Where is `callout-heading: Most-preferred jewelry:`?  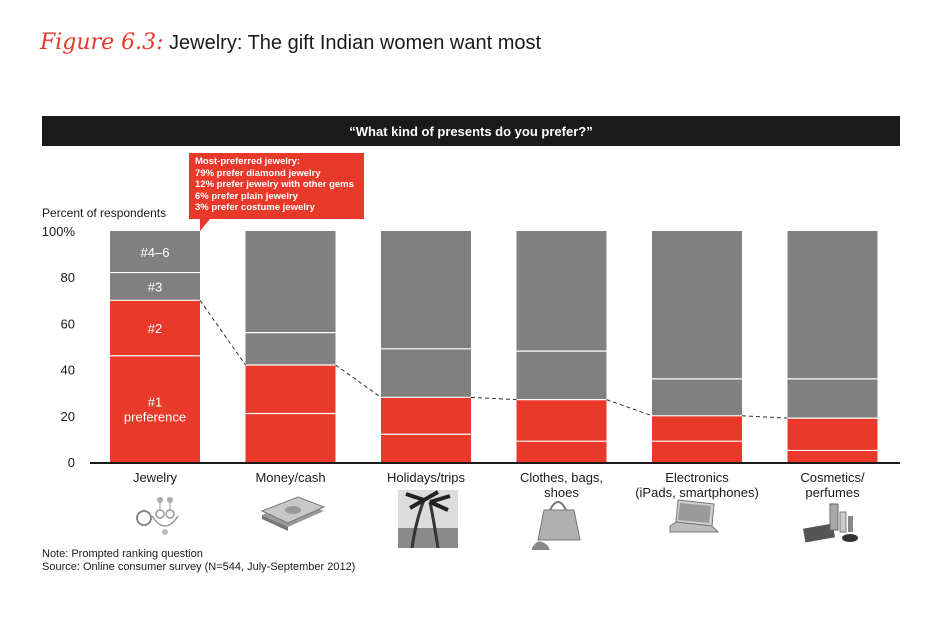 callout-heading: Most-preferred jewelry: is located at coordinates (248, 161).